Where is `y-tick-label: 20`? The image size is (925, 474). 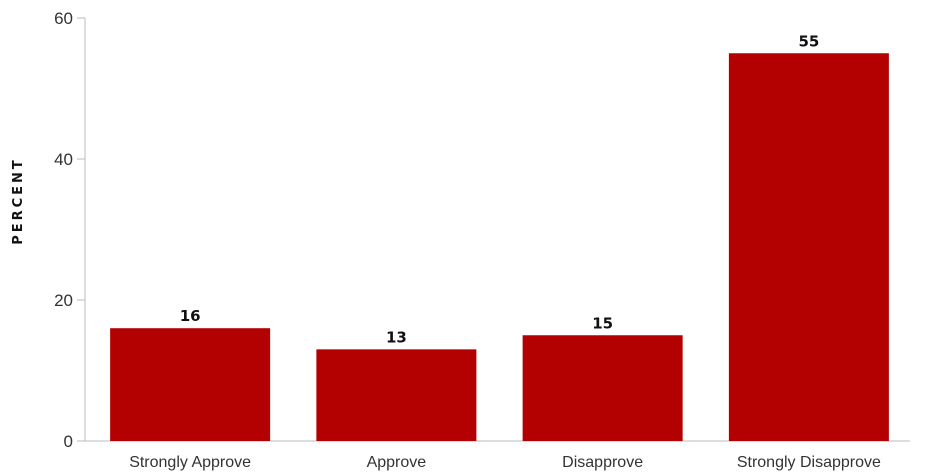 y-tick-label: 20 is located at coordinates (63, 300).